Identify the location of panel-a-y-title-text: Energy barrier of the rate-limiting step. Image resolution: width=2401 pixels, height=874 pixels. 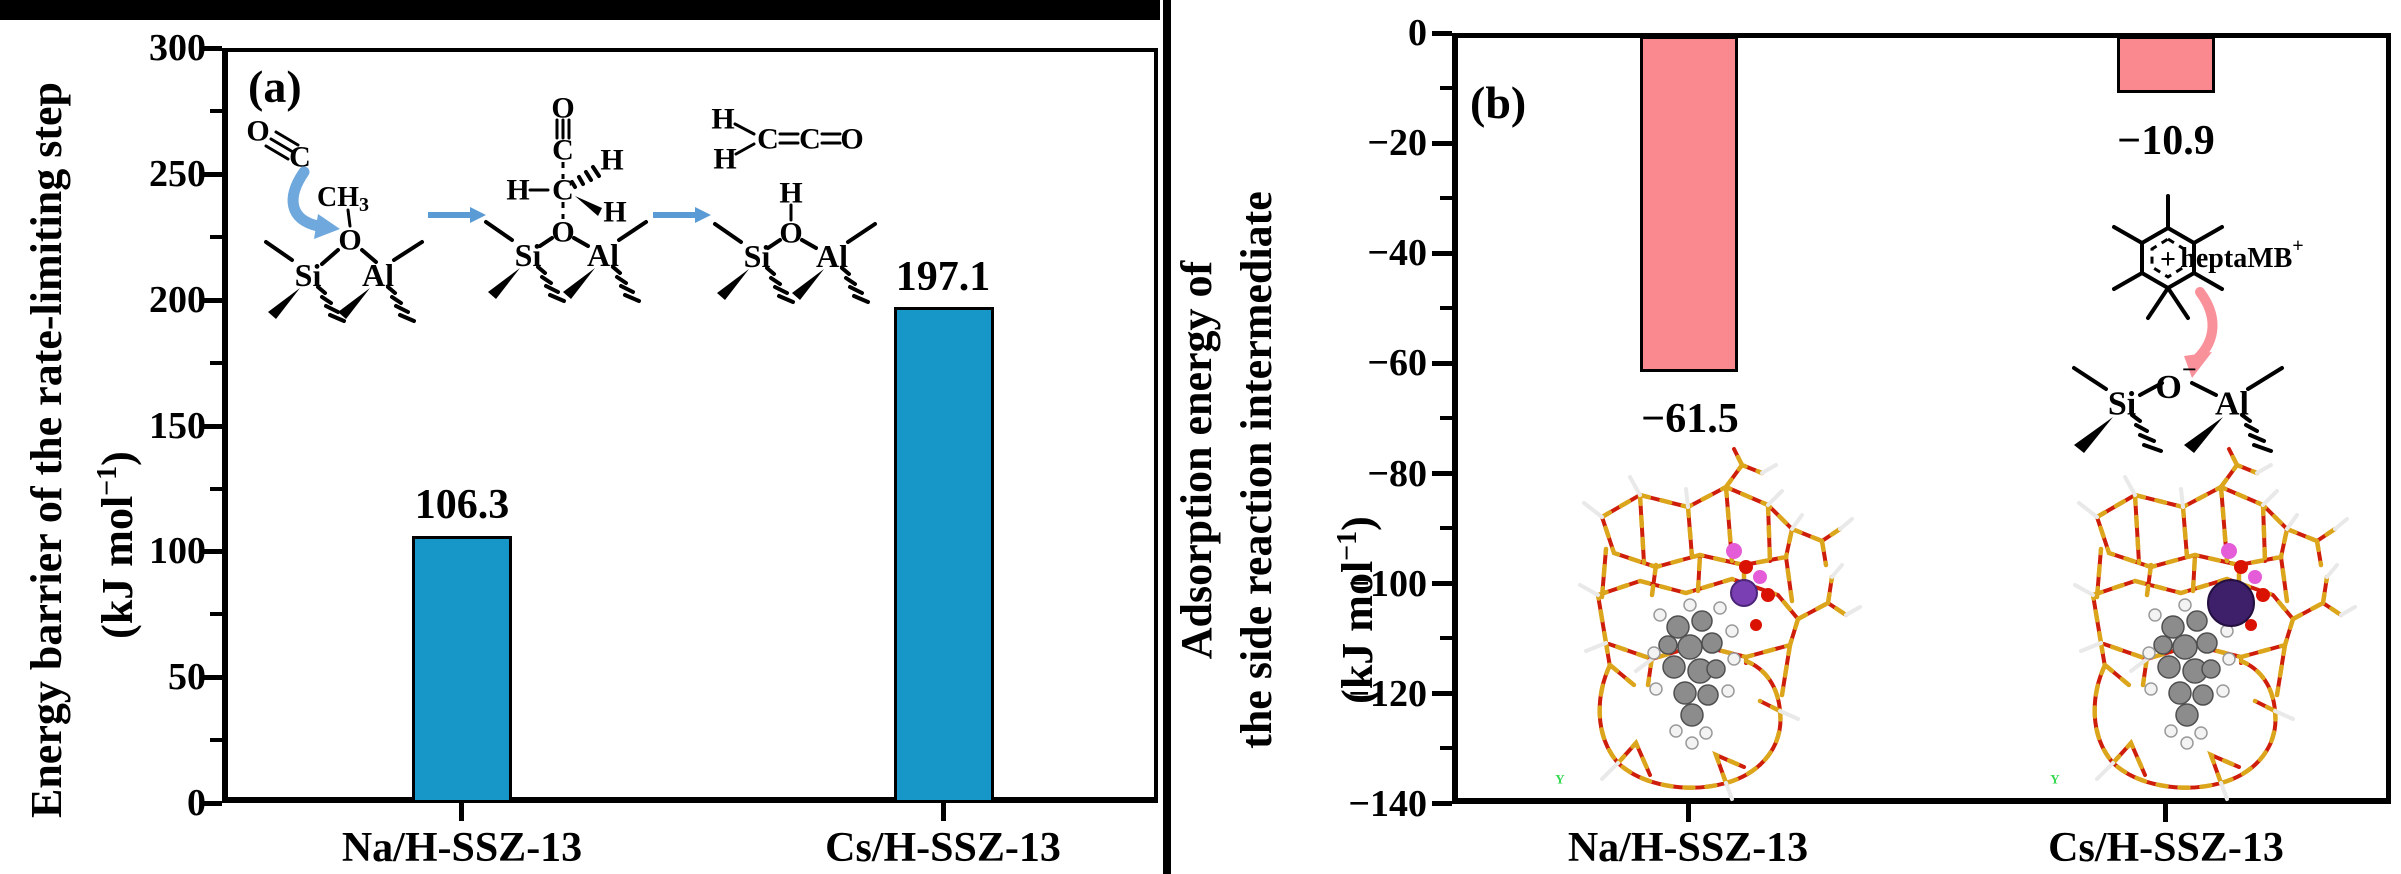
(46, 450).